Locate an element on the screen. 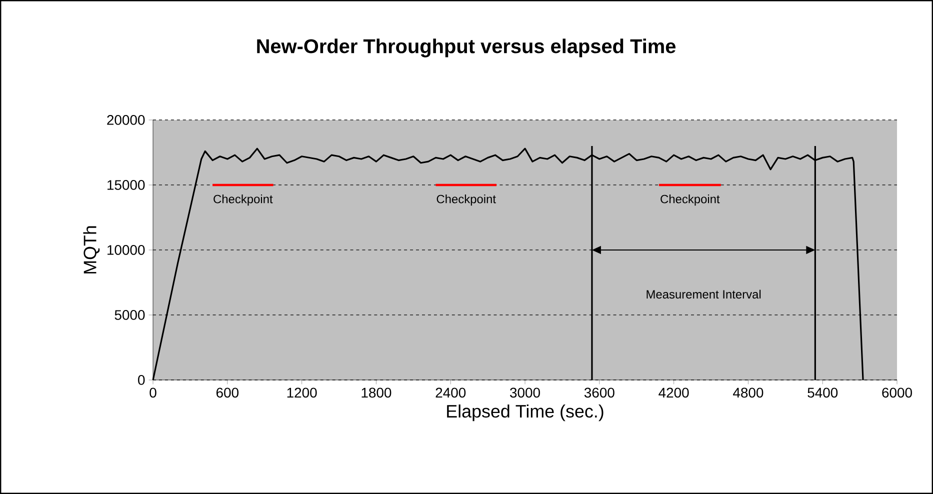  x-tick-label: 3600 is located at coordinates (599, 393).